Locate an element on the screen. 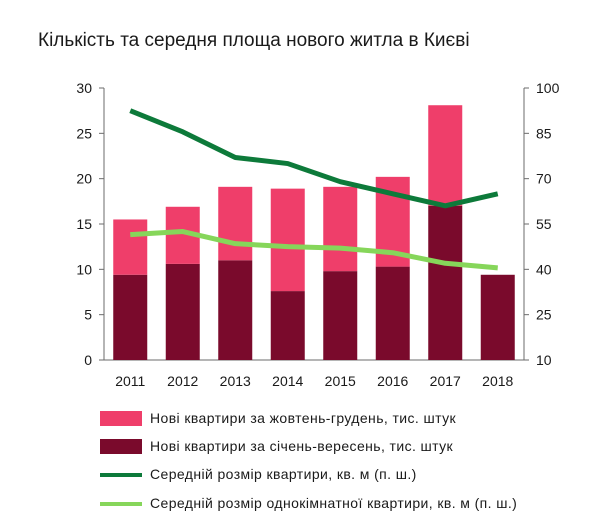 The image size is (613, 532). x-tick-label: 2016 is located at coordinates (392, 381).